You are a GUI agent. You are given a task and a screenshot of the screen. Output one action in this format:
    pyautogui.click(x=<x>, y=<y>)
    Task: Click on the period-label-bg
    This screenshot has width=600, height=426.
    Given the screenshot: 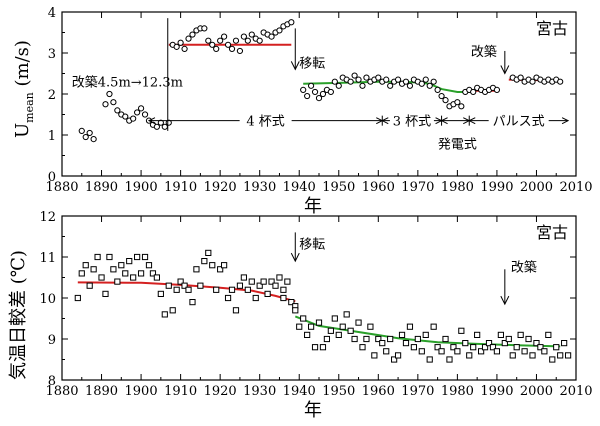 What is the action you would take?
    pyautogui.click(x=518, y=120)
    